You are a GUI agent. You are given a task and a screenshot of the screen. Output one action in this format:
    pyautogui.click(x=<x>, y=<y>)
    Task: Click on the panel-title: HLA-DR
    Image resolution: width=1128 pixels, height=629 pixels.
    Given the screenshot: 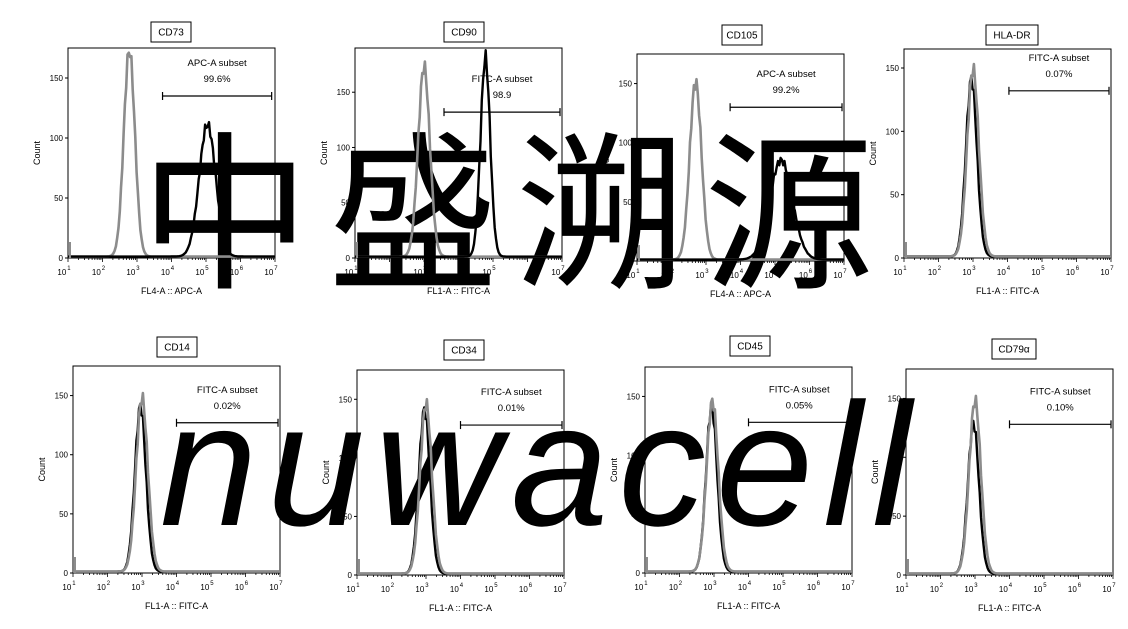 What is the action you would take?
    pyautogui.click(x=1011, y=36)
    